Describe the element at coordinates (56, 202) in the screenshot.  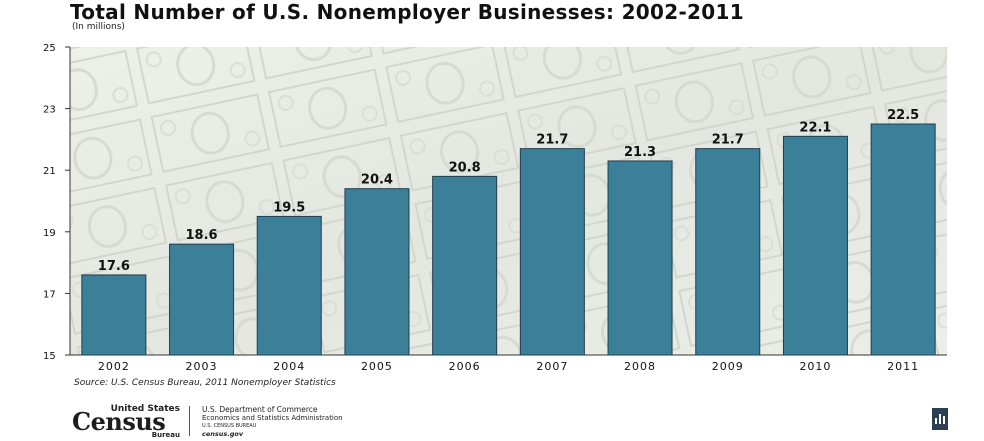
I see `y-axis-ticks: 15 17 19 21 23 25` at that location.